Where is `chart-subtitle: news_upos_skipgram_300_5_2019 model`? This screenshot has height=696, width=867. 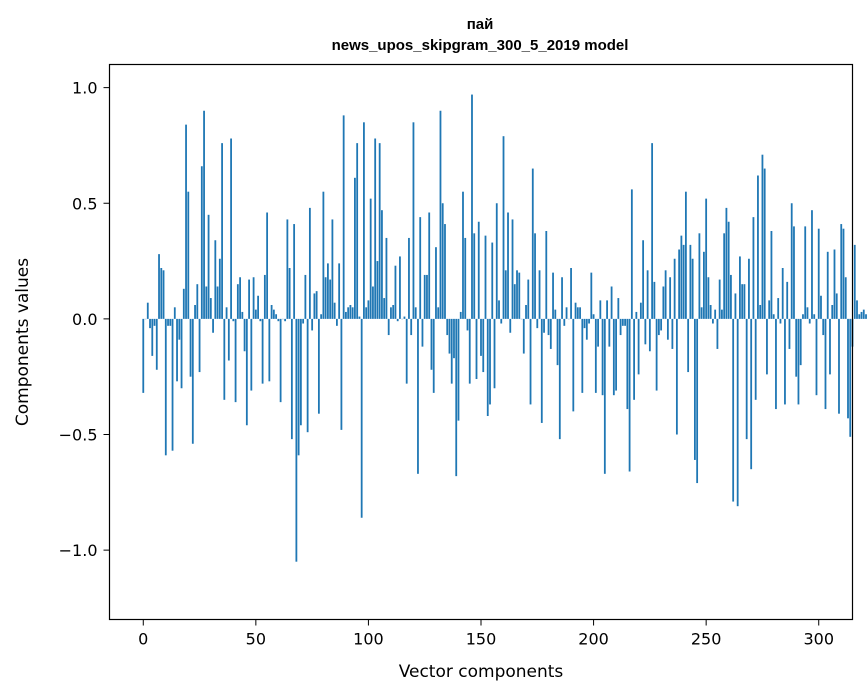
chart-subtitle: news_upos_skipgram_300_5_2019 model is located at coordinates (480, 45).